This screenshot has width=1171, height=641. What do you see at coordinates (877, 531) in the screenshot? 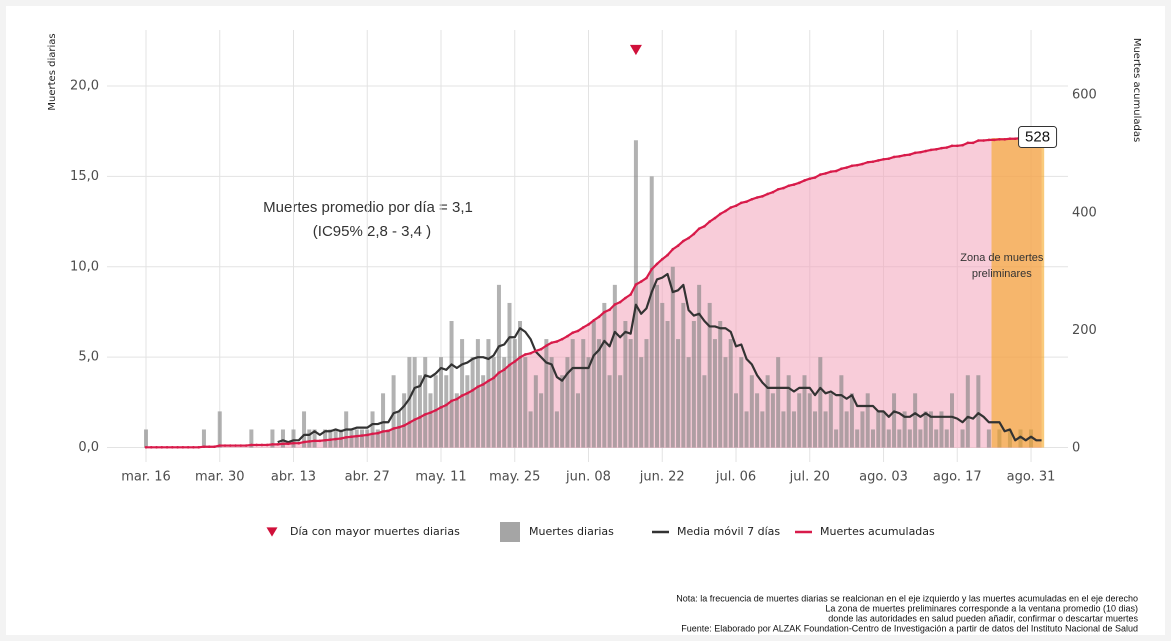
I see `legend-label: Muertes acumuladas` at bounding box center [877, 531].